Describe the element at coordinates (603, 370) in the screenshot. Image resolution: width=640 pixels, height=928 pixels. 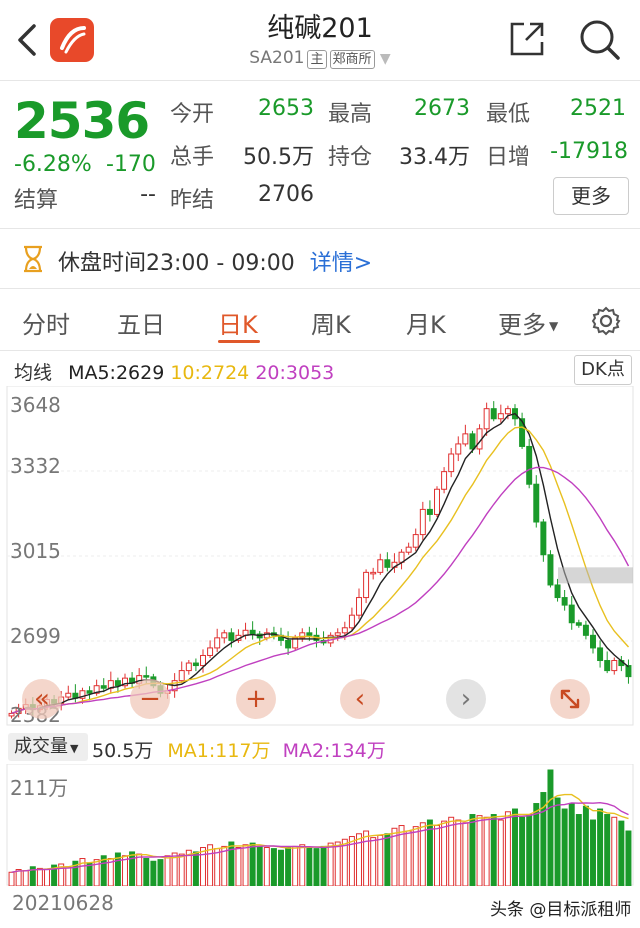
I see `dk-point-button: DK点` at that location.